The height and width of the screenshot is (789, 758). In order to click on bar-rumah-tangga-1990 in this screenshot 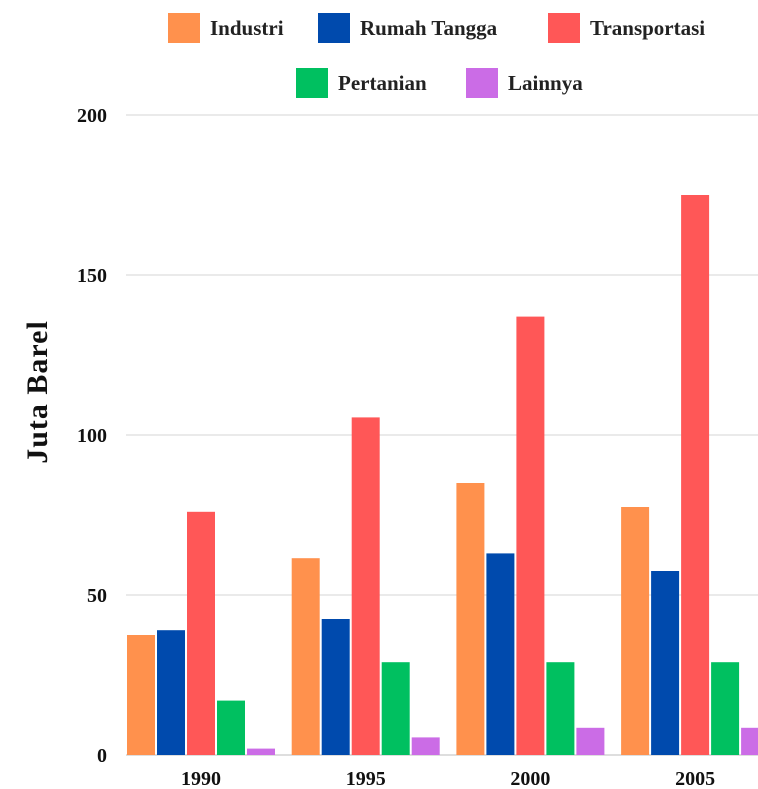, I will do `click(171, 692)`.